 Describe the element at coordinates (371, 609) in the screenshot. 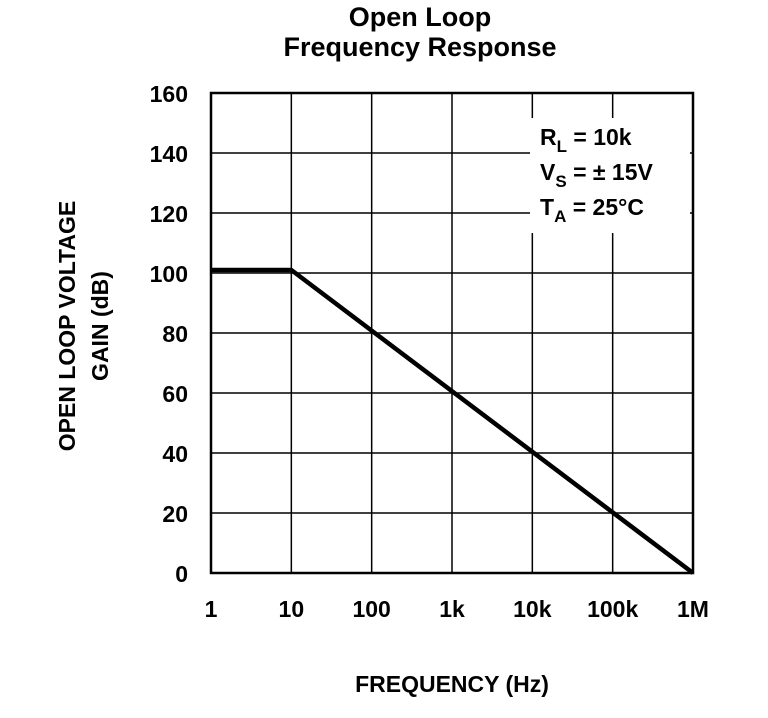

I see `x-tick-label: 100` at that location.